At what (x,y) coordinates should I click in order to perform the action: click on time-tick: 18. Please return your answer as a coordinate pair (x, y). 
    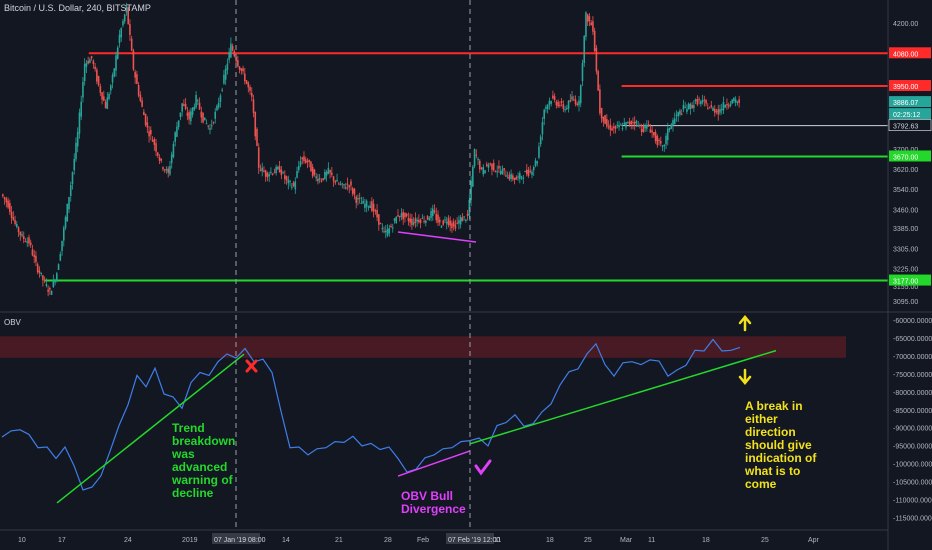
    Looking at the image, I should click on (550, 540).